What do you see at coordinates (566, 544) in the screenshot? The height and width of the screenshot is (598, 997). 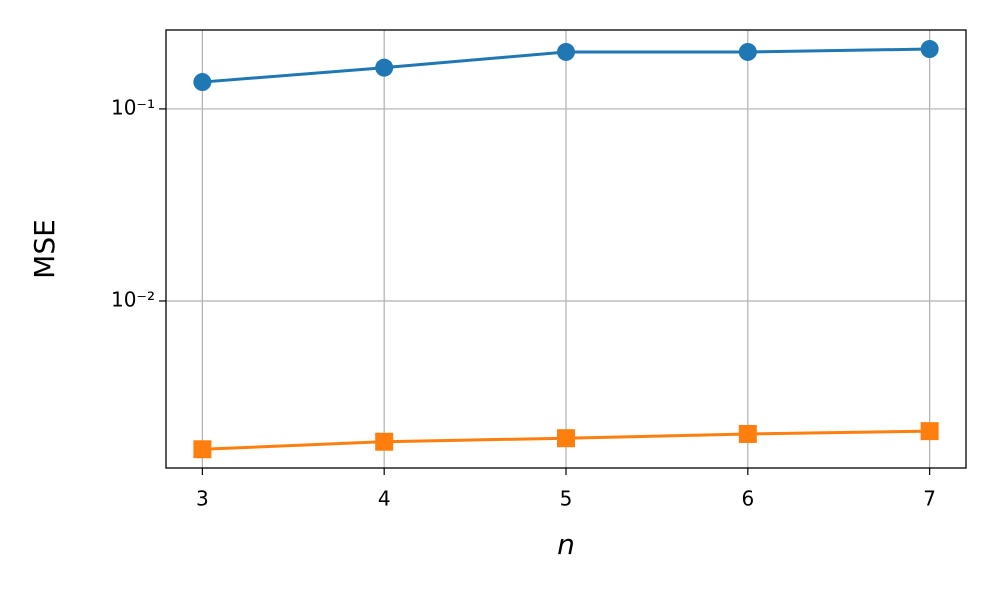 I see `x-axis-label: n` at bounding box center [566, 544].